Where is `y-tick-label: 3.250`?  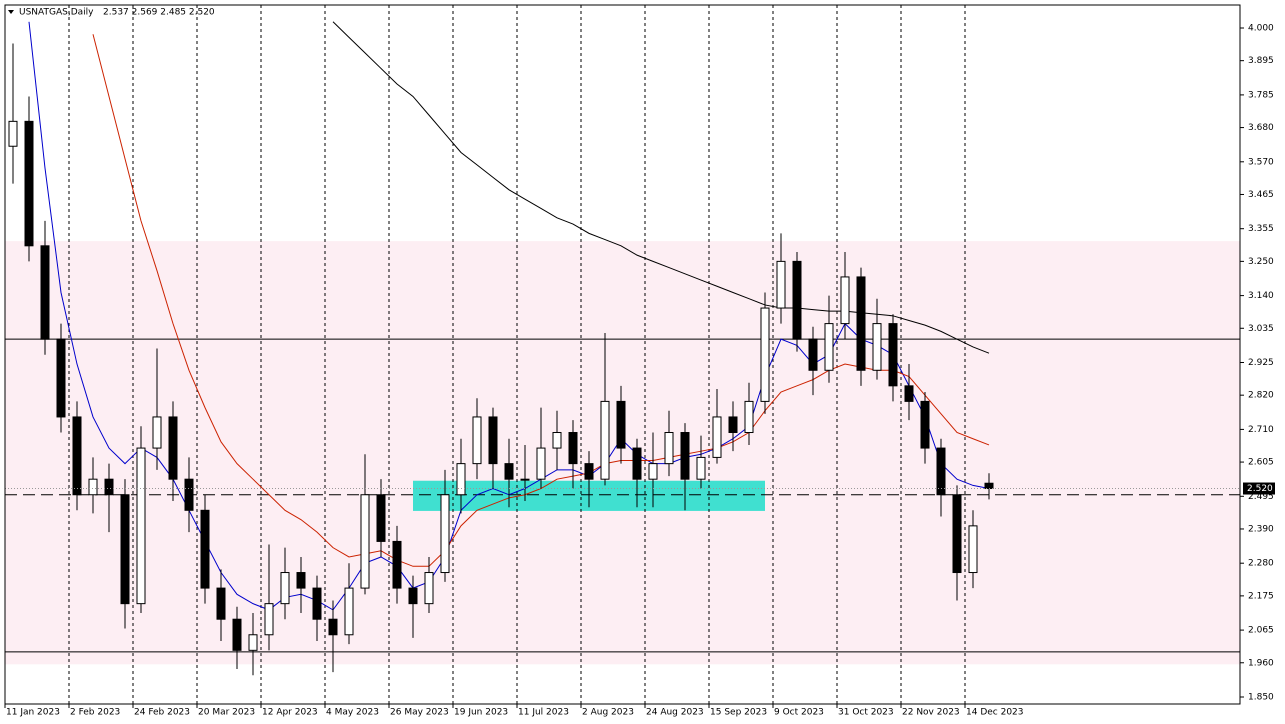 y-tick-label: 3.250 is located at coordinates (1261, 262).